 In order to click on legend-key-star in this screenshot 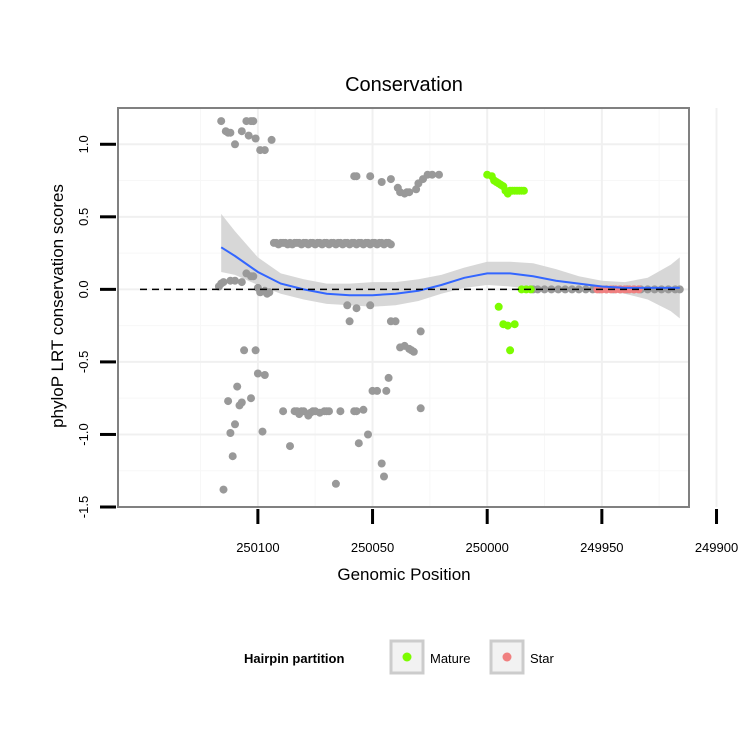, I will do `click(507, 657)`.